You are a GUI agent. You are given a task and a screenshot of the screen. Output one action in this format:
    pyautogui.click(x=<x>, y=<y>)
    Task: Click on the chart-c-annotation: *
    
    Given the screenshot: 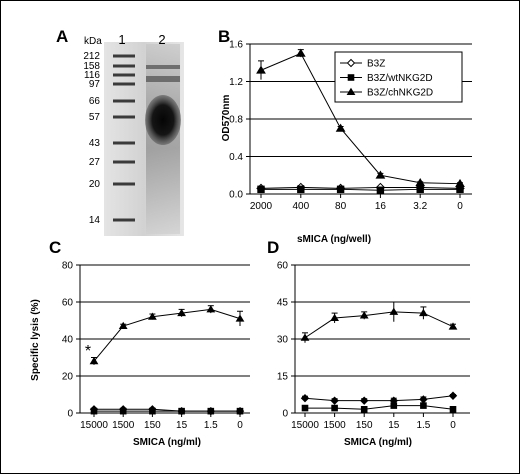 What is the action you would take?
    pyautogui.click(x=88, y=351)
    